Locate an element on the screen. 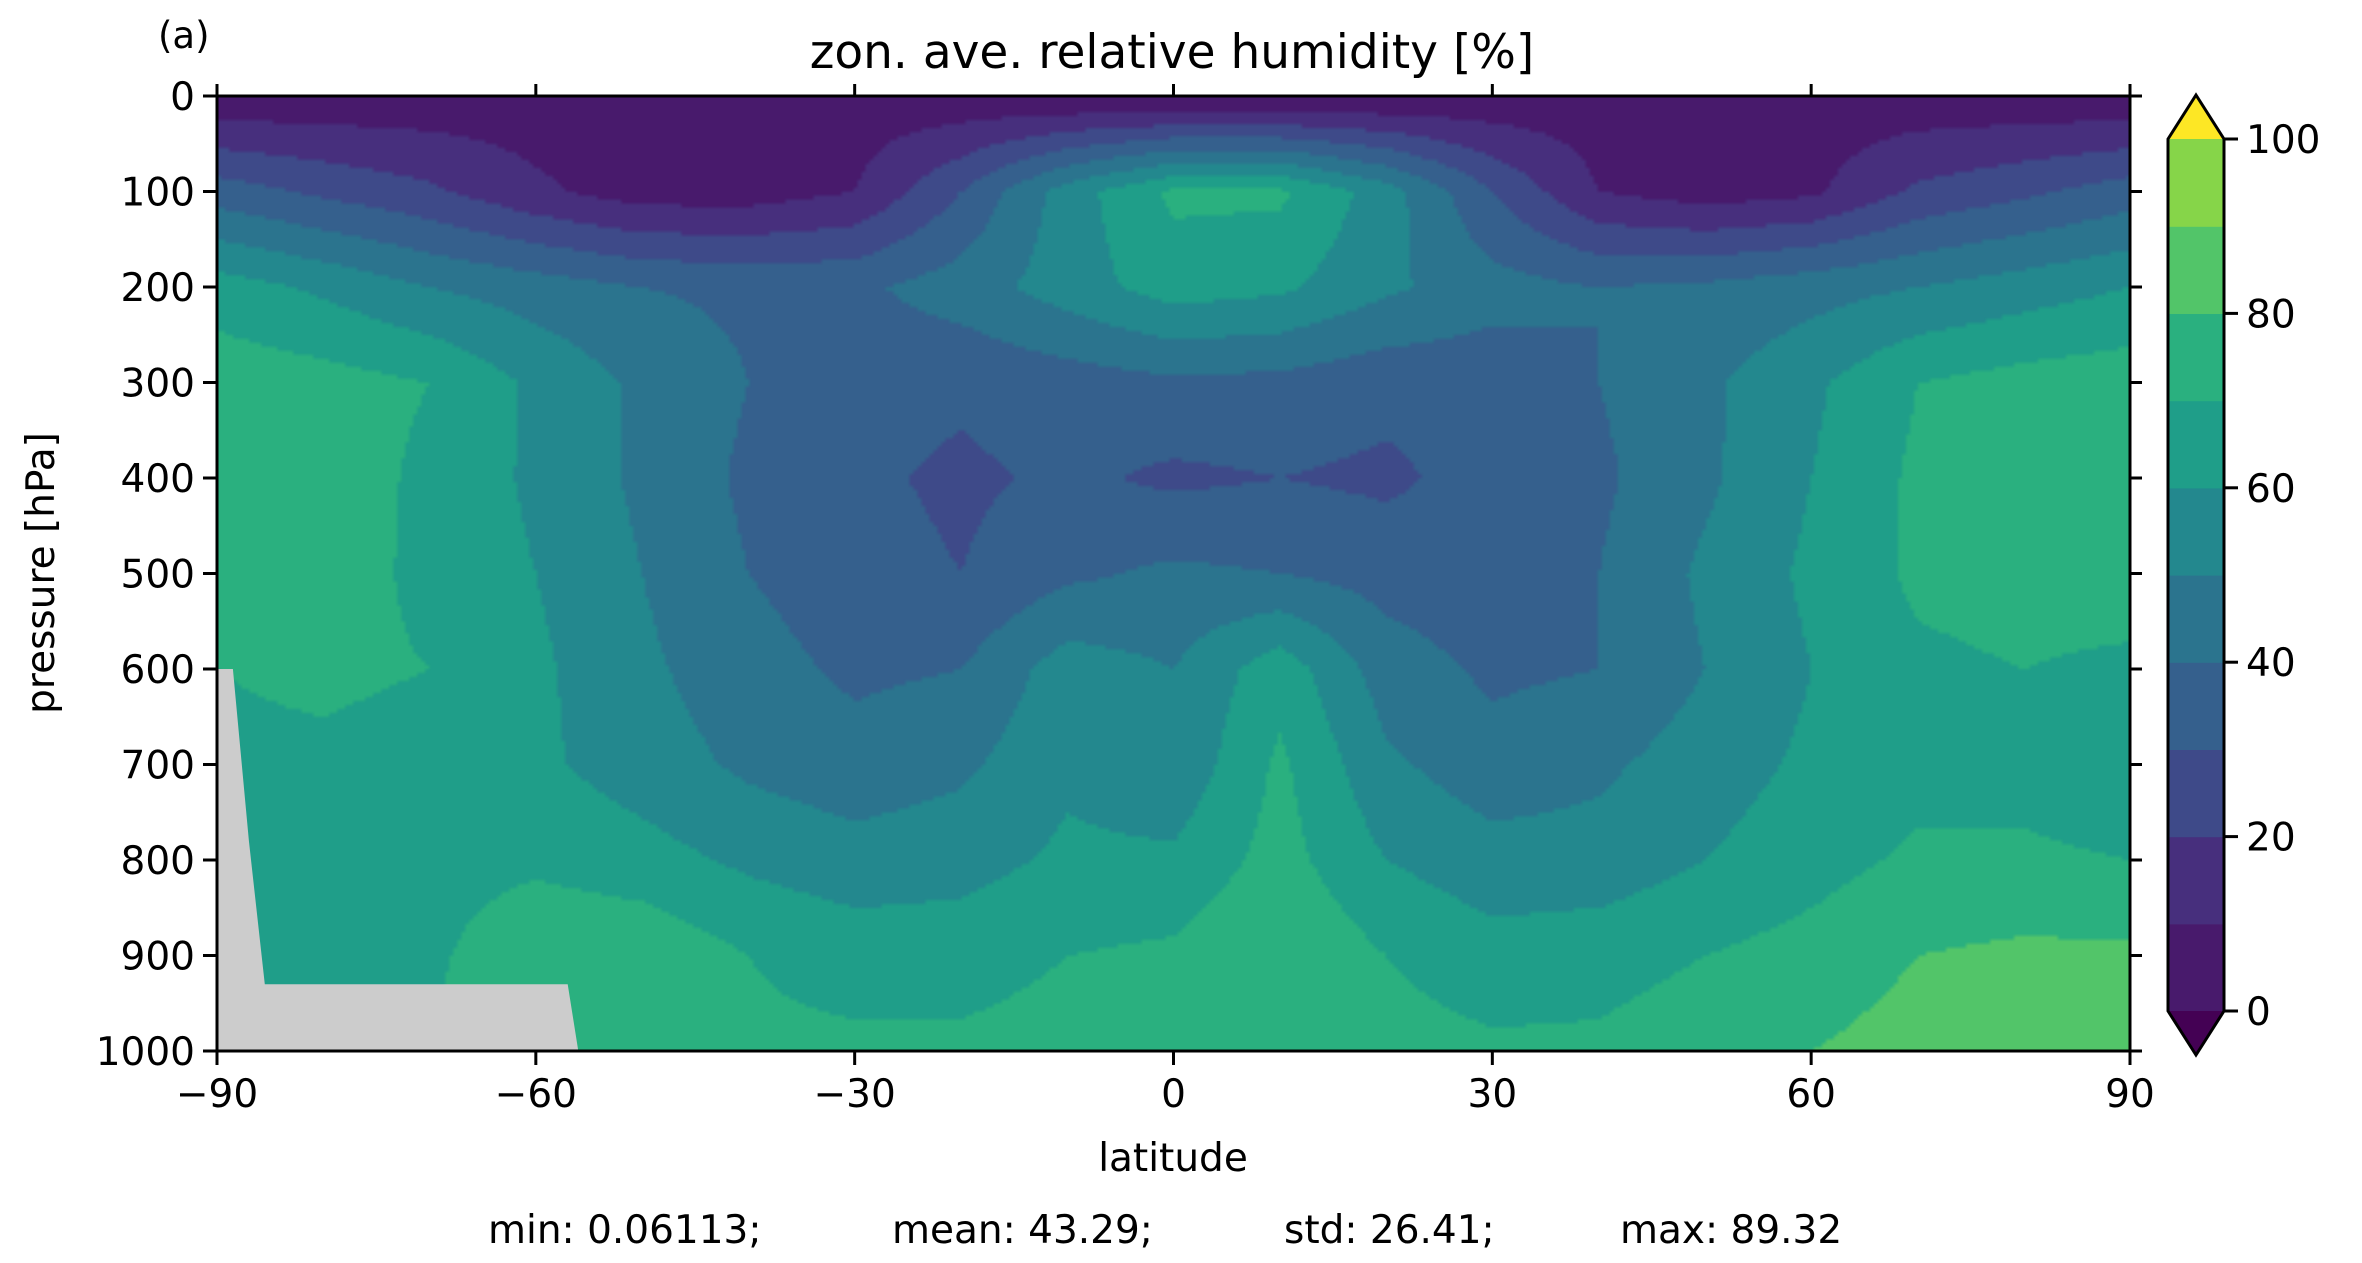 Image resolution: width=2362 pixels, height=1263 pixels. x-axis-label: latitude is located at coordinates (1173, 1158).